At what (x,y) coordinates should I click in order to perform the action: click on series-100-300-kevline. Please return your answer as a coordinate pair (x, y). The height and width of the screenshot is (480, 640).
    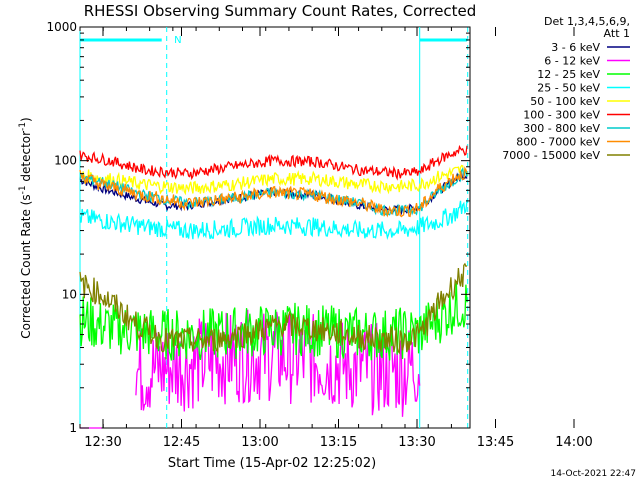
    Looking at the image, I should click on (273, 162).